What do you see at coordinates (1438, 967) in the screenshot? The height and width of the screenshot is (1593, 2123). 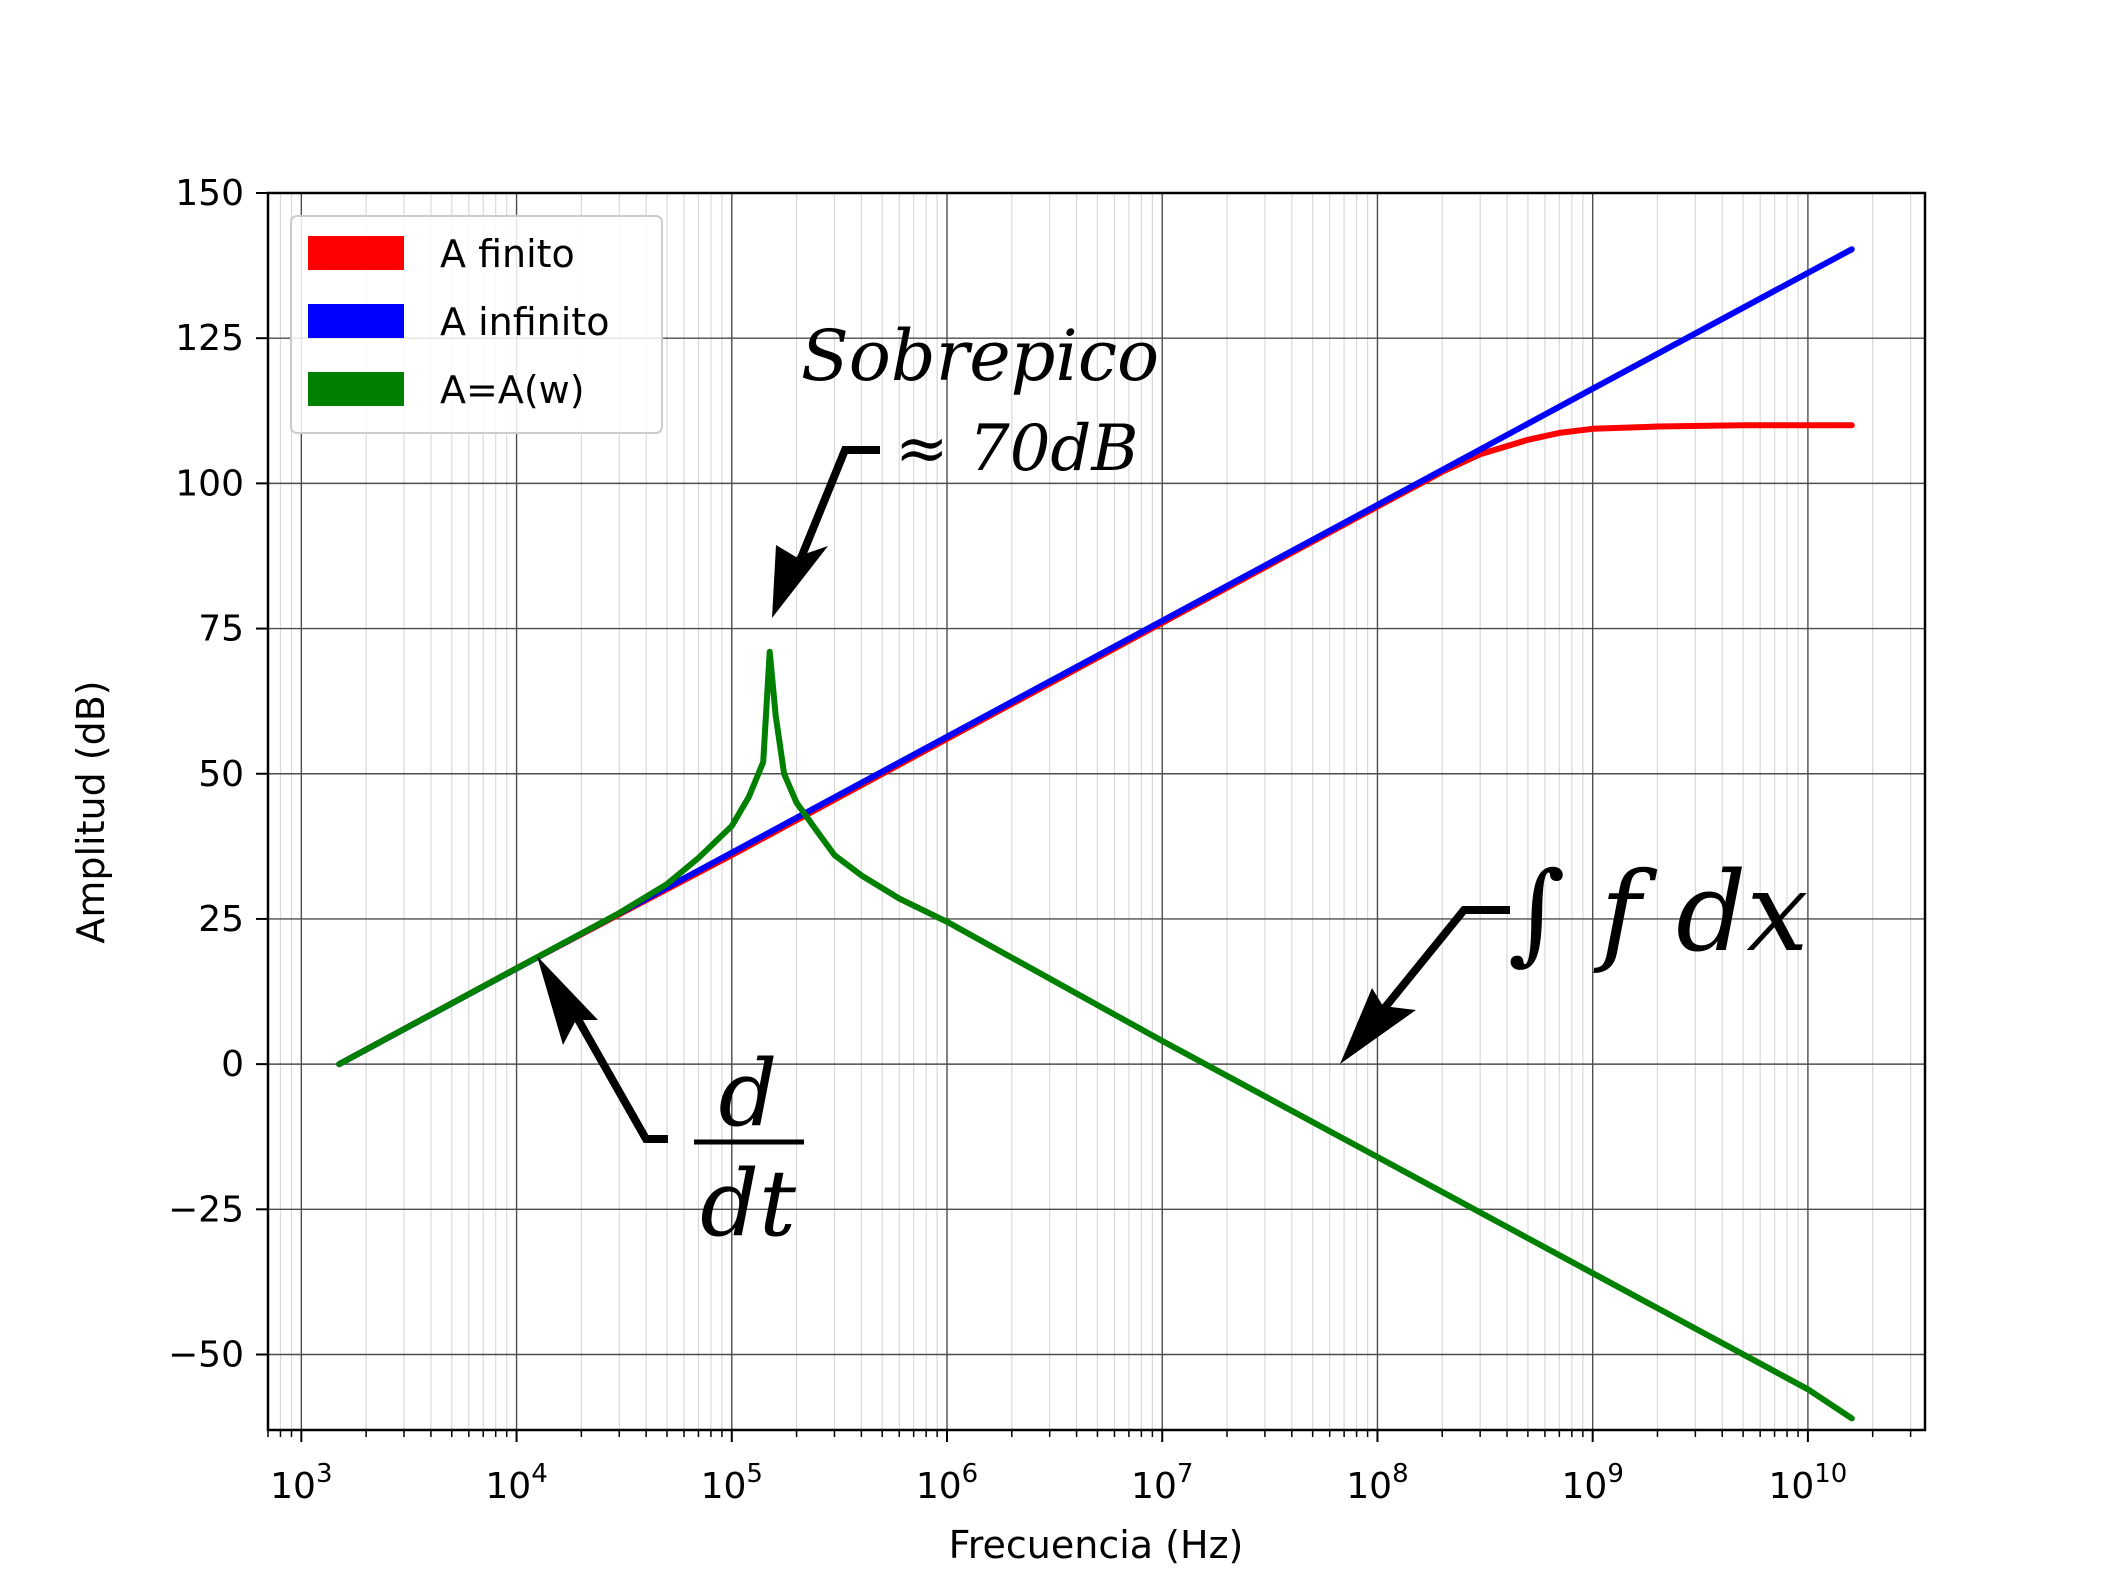 I see `integral-arrow` at bounding box center [1438, 967].